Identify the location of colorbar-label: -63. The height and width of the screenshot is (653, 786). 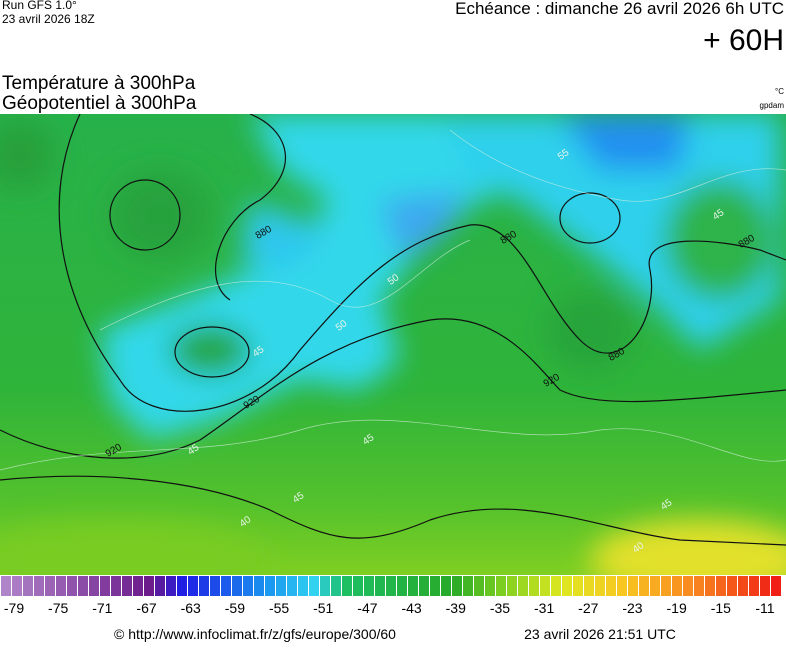
(191, 608).